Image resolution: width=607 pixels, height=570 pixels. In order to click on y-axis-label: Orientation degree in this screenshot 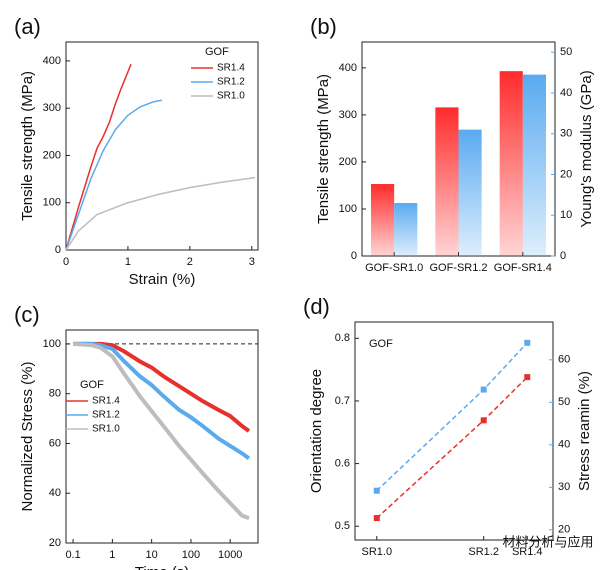, I will do `click(316, 431)`.